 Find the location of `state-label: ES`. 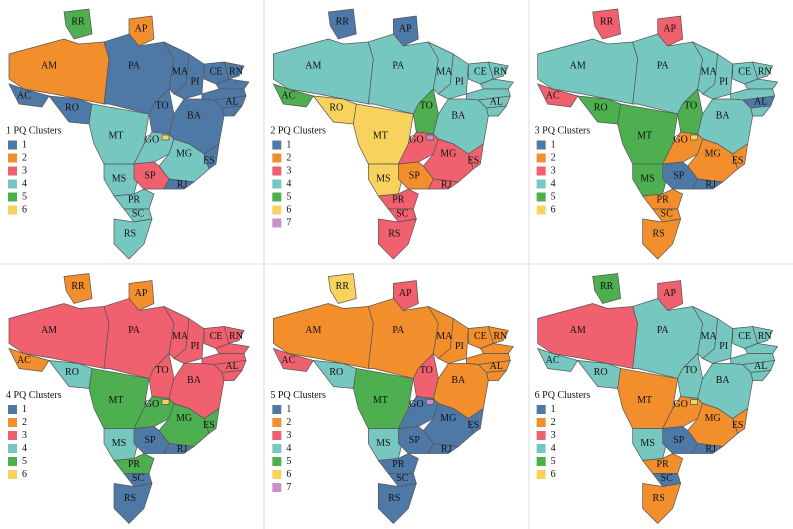

state-label: ES is located at coordinates (473, 425).